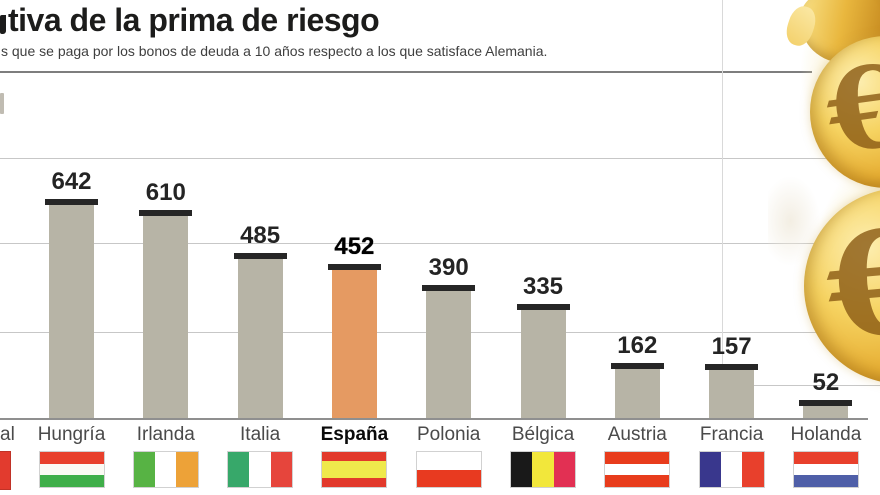 This screenshot has width=880, height=495. I want to click on cropped-flag-fragment, so click(5, 470).